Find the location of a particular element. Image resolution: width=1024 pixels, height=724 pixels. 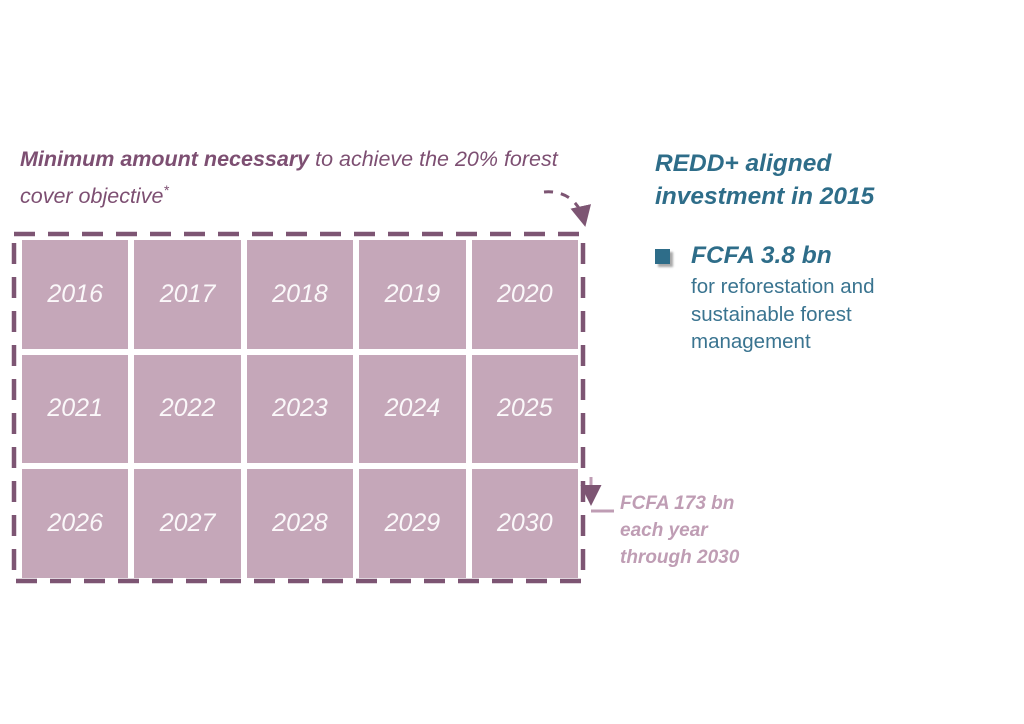

year-cell: 2019 is located at coordinates (412, 294).